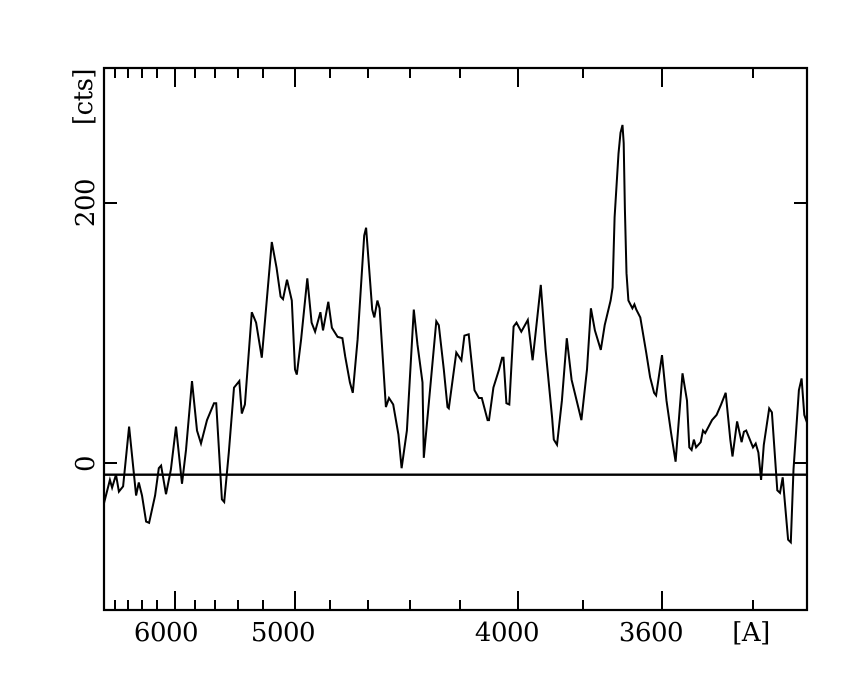  What do you see at coordinates (283, 633) in the screenshot?
I see `x-tick-label-5000: 5000` at bounding box center [283, 633].